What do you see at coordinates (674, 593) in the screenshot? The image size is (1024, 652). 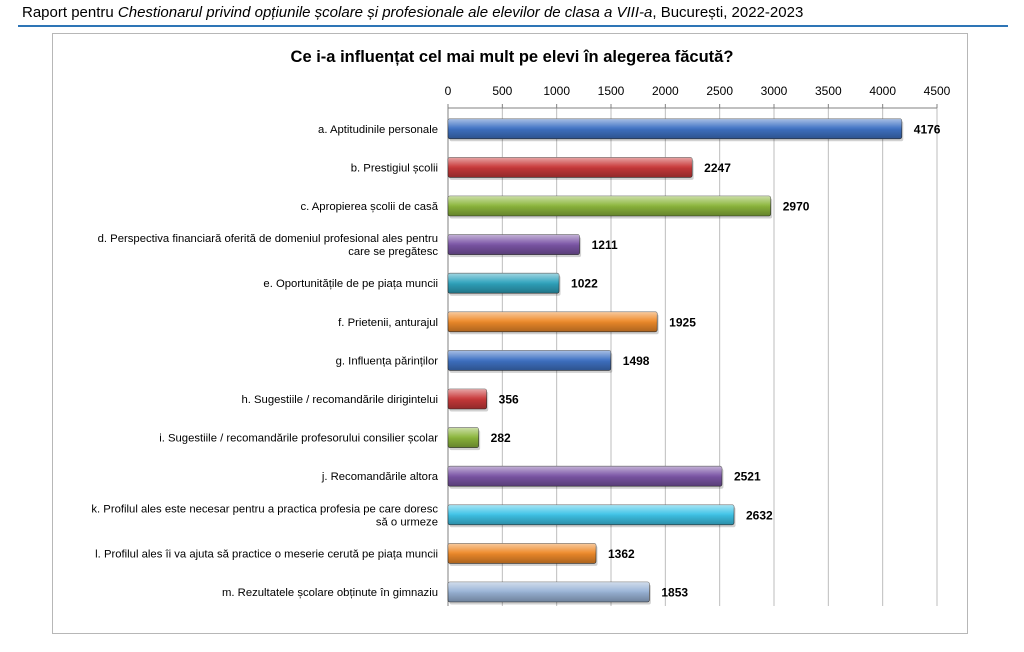 I see `data-label: 1853` at bounding box center [674, 593].